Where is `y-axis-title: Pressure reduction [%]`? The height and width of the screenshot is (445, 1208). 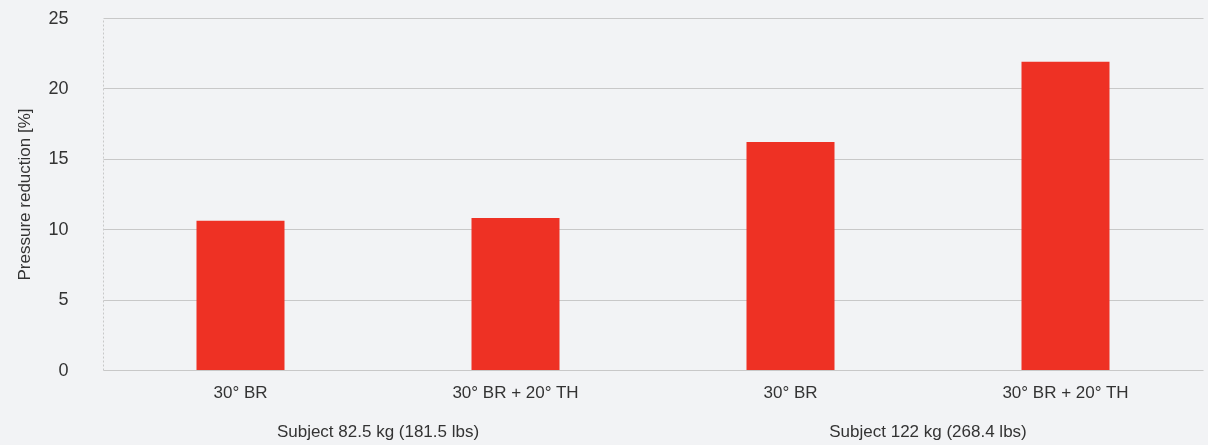
y-axis-title: Pressure reduction [%] is located at coordinates (25, 194).